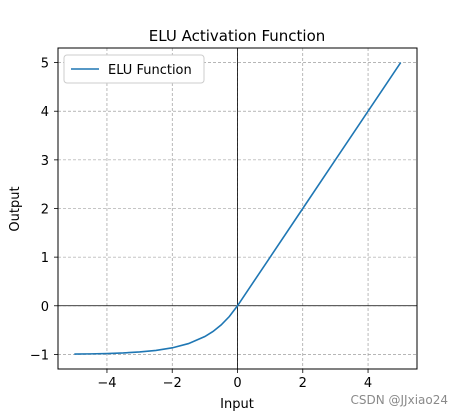 This screenshot has height=413, width=462. I want to click on y-tick-label-3: 2, so click(45, 210).